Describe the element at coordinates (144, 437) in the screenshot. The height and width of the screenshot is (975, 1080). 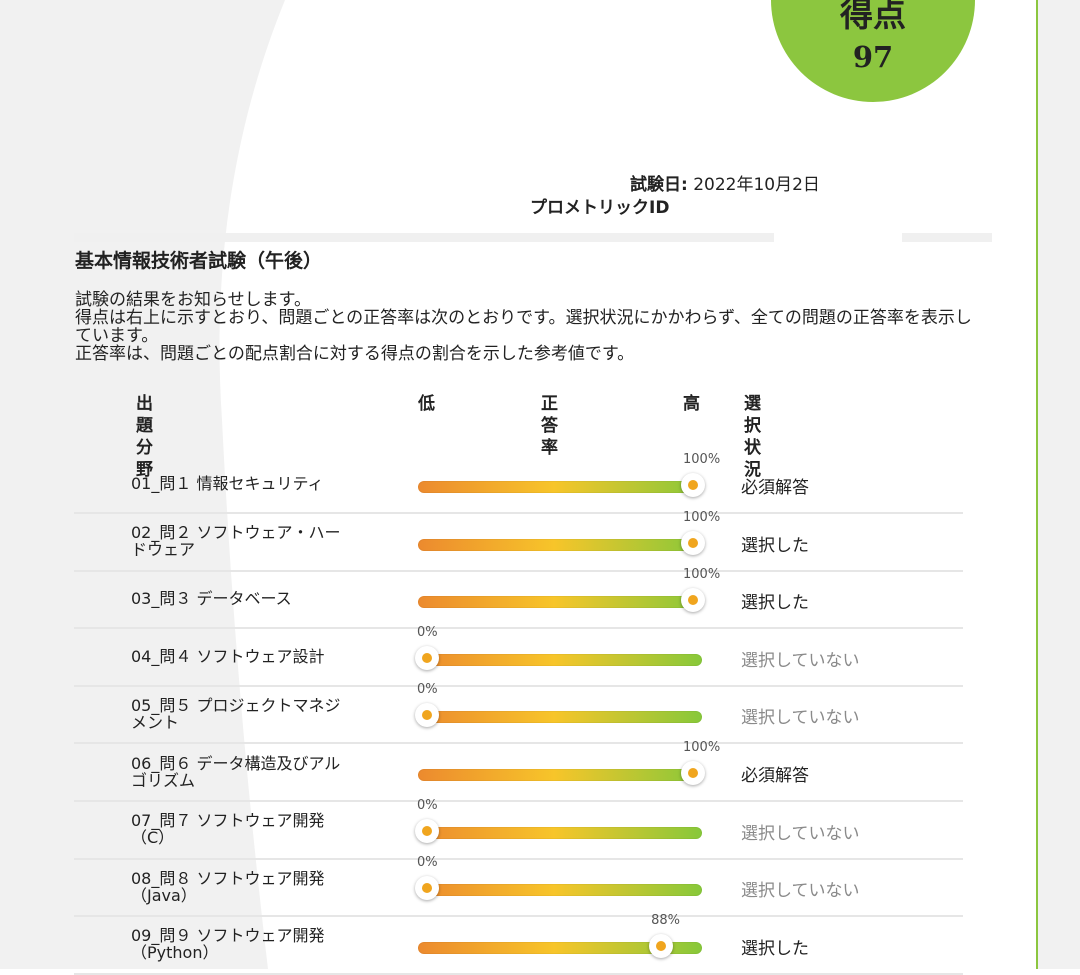
I see `header-category: 出題分野` at that location.